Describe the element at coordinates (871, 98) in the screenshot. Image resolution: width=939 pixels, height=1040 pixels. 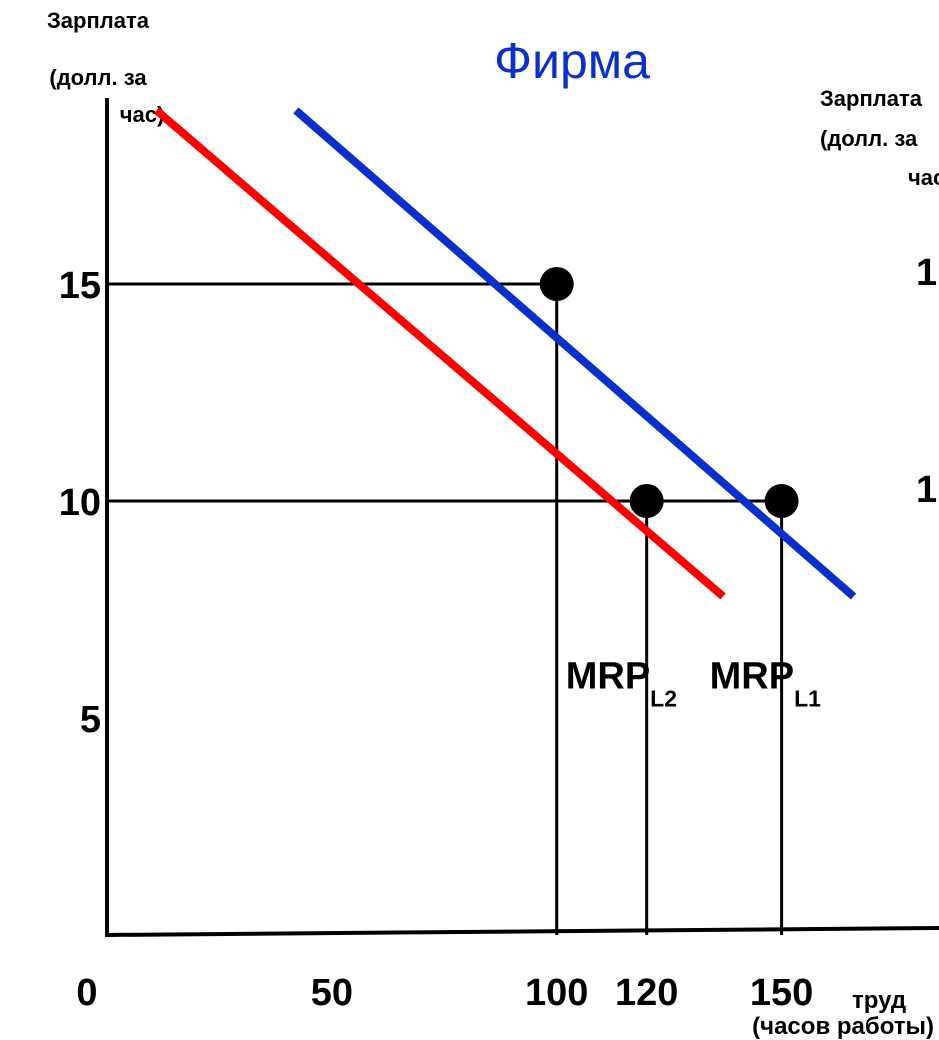
I see `right-y-axis-label-line-1: Зарплата` at that location.